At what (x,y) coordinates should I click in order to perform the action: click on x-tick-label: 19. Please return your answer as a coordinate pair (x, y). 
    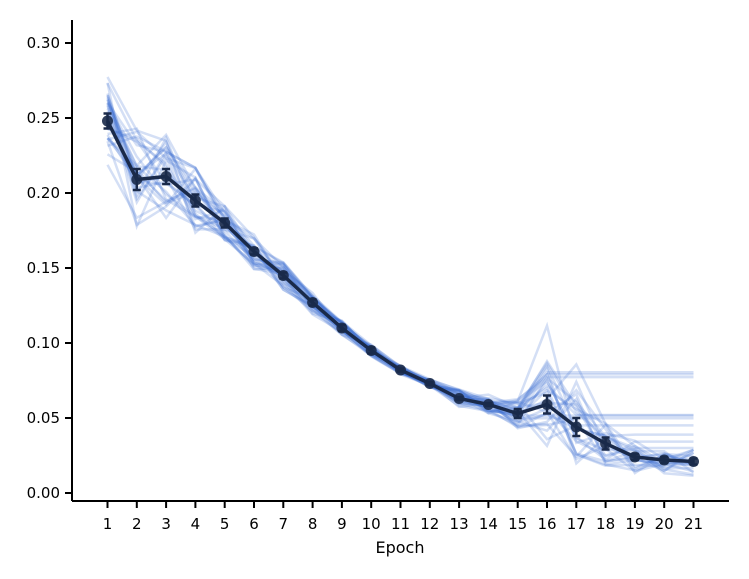
    Looking at the image, I should click on (634, 524).